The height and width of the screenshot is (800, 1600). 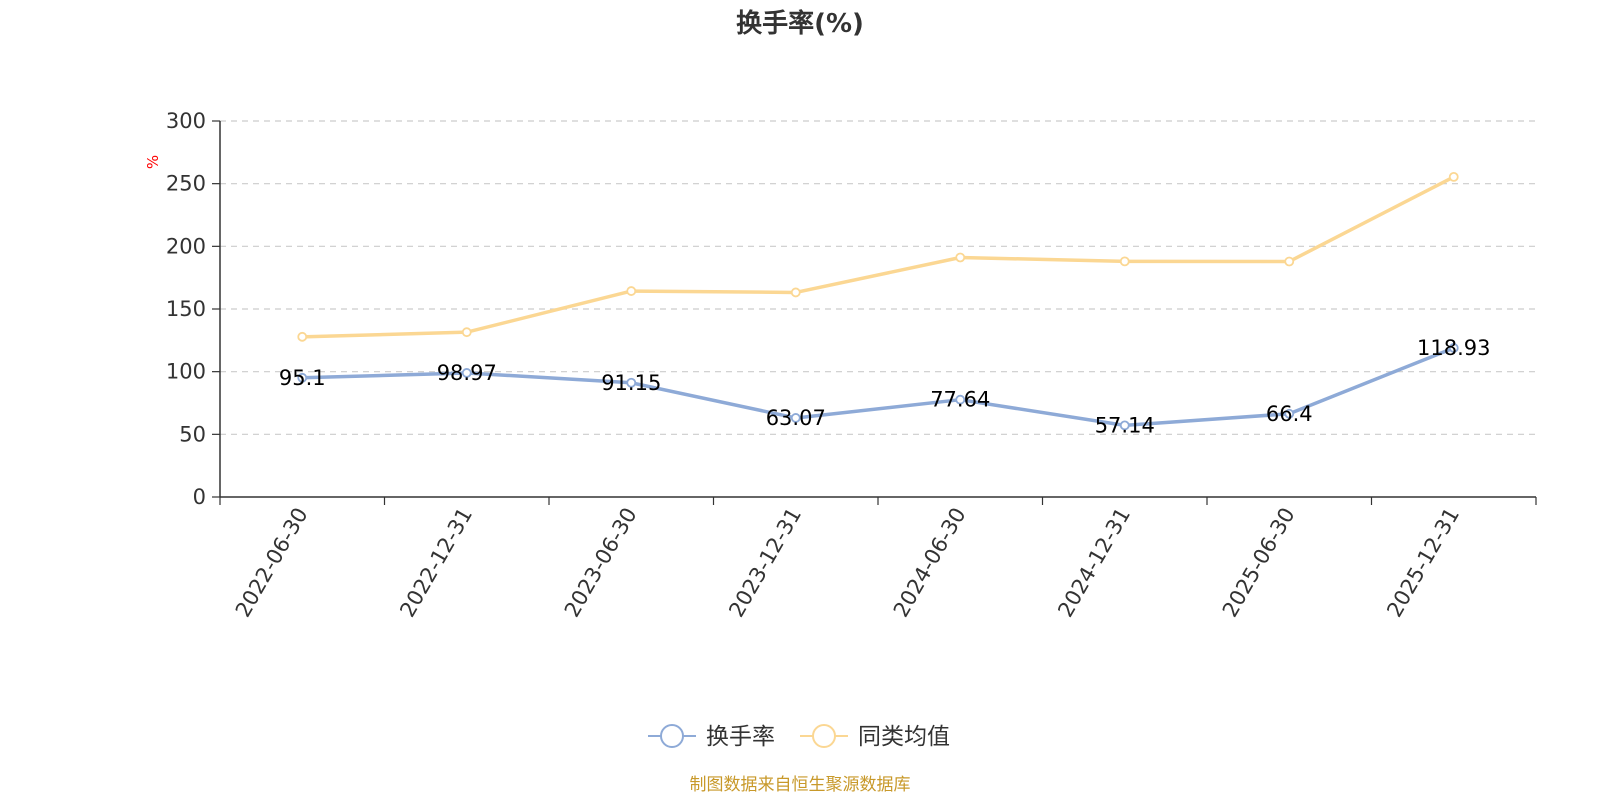 I want to click on data-label: 77.64, so click(x=960, y=400).